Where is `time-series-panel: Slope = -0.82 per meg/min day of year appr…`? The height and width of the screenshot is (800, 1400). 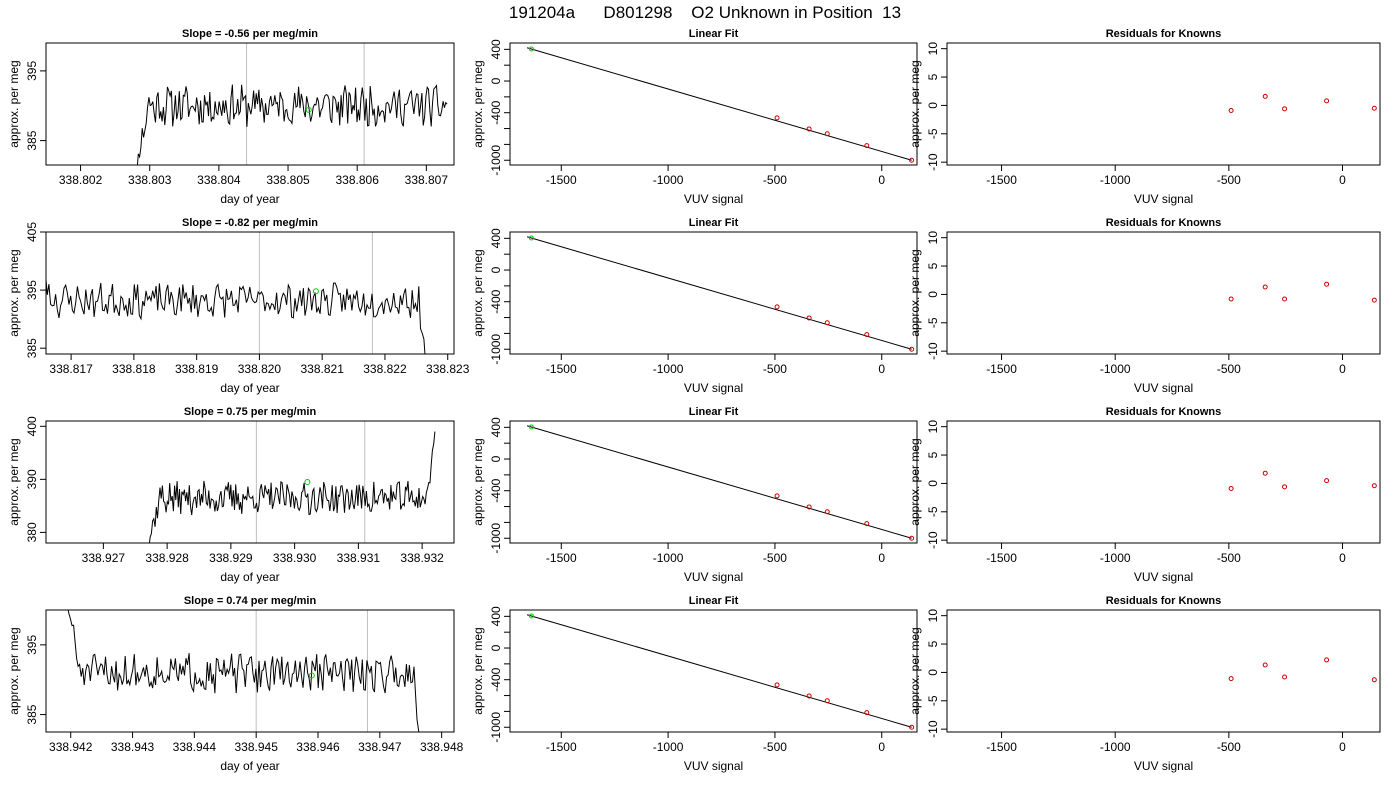
time-series-panel: Slope = -0.82 per meg/min day of year appr… is located at coordinates (238, 306).